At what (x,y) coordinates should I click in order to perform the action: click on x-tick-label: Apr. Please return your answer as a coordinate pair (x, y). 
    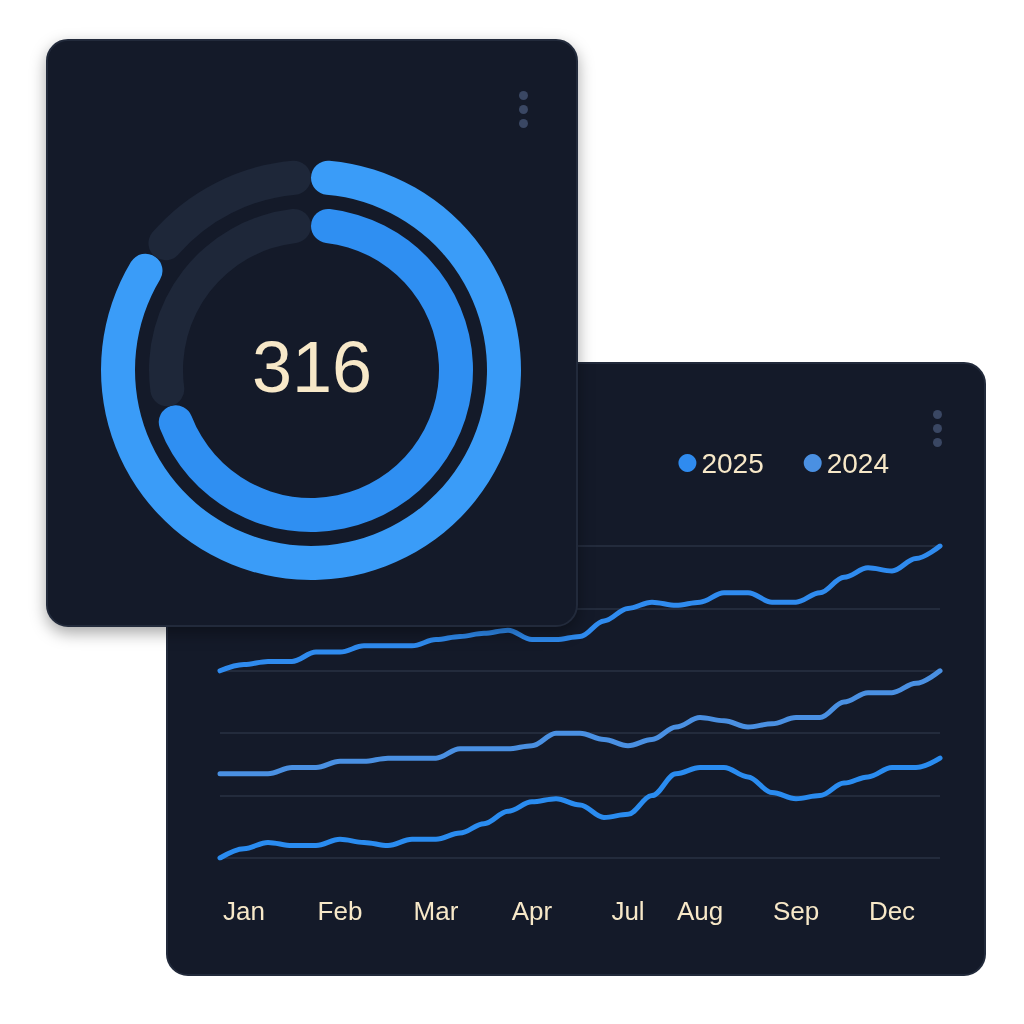
    Looking at the image, I should click on (532, 911).